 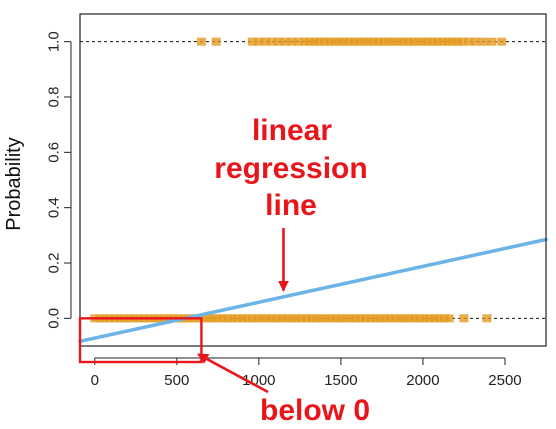 What do you see at coordinates (306, 373) in the screenshot?
I see `x-axis: 0 500 1000 1500 2000 2500` at bounding box center [306, 373].